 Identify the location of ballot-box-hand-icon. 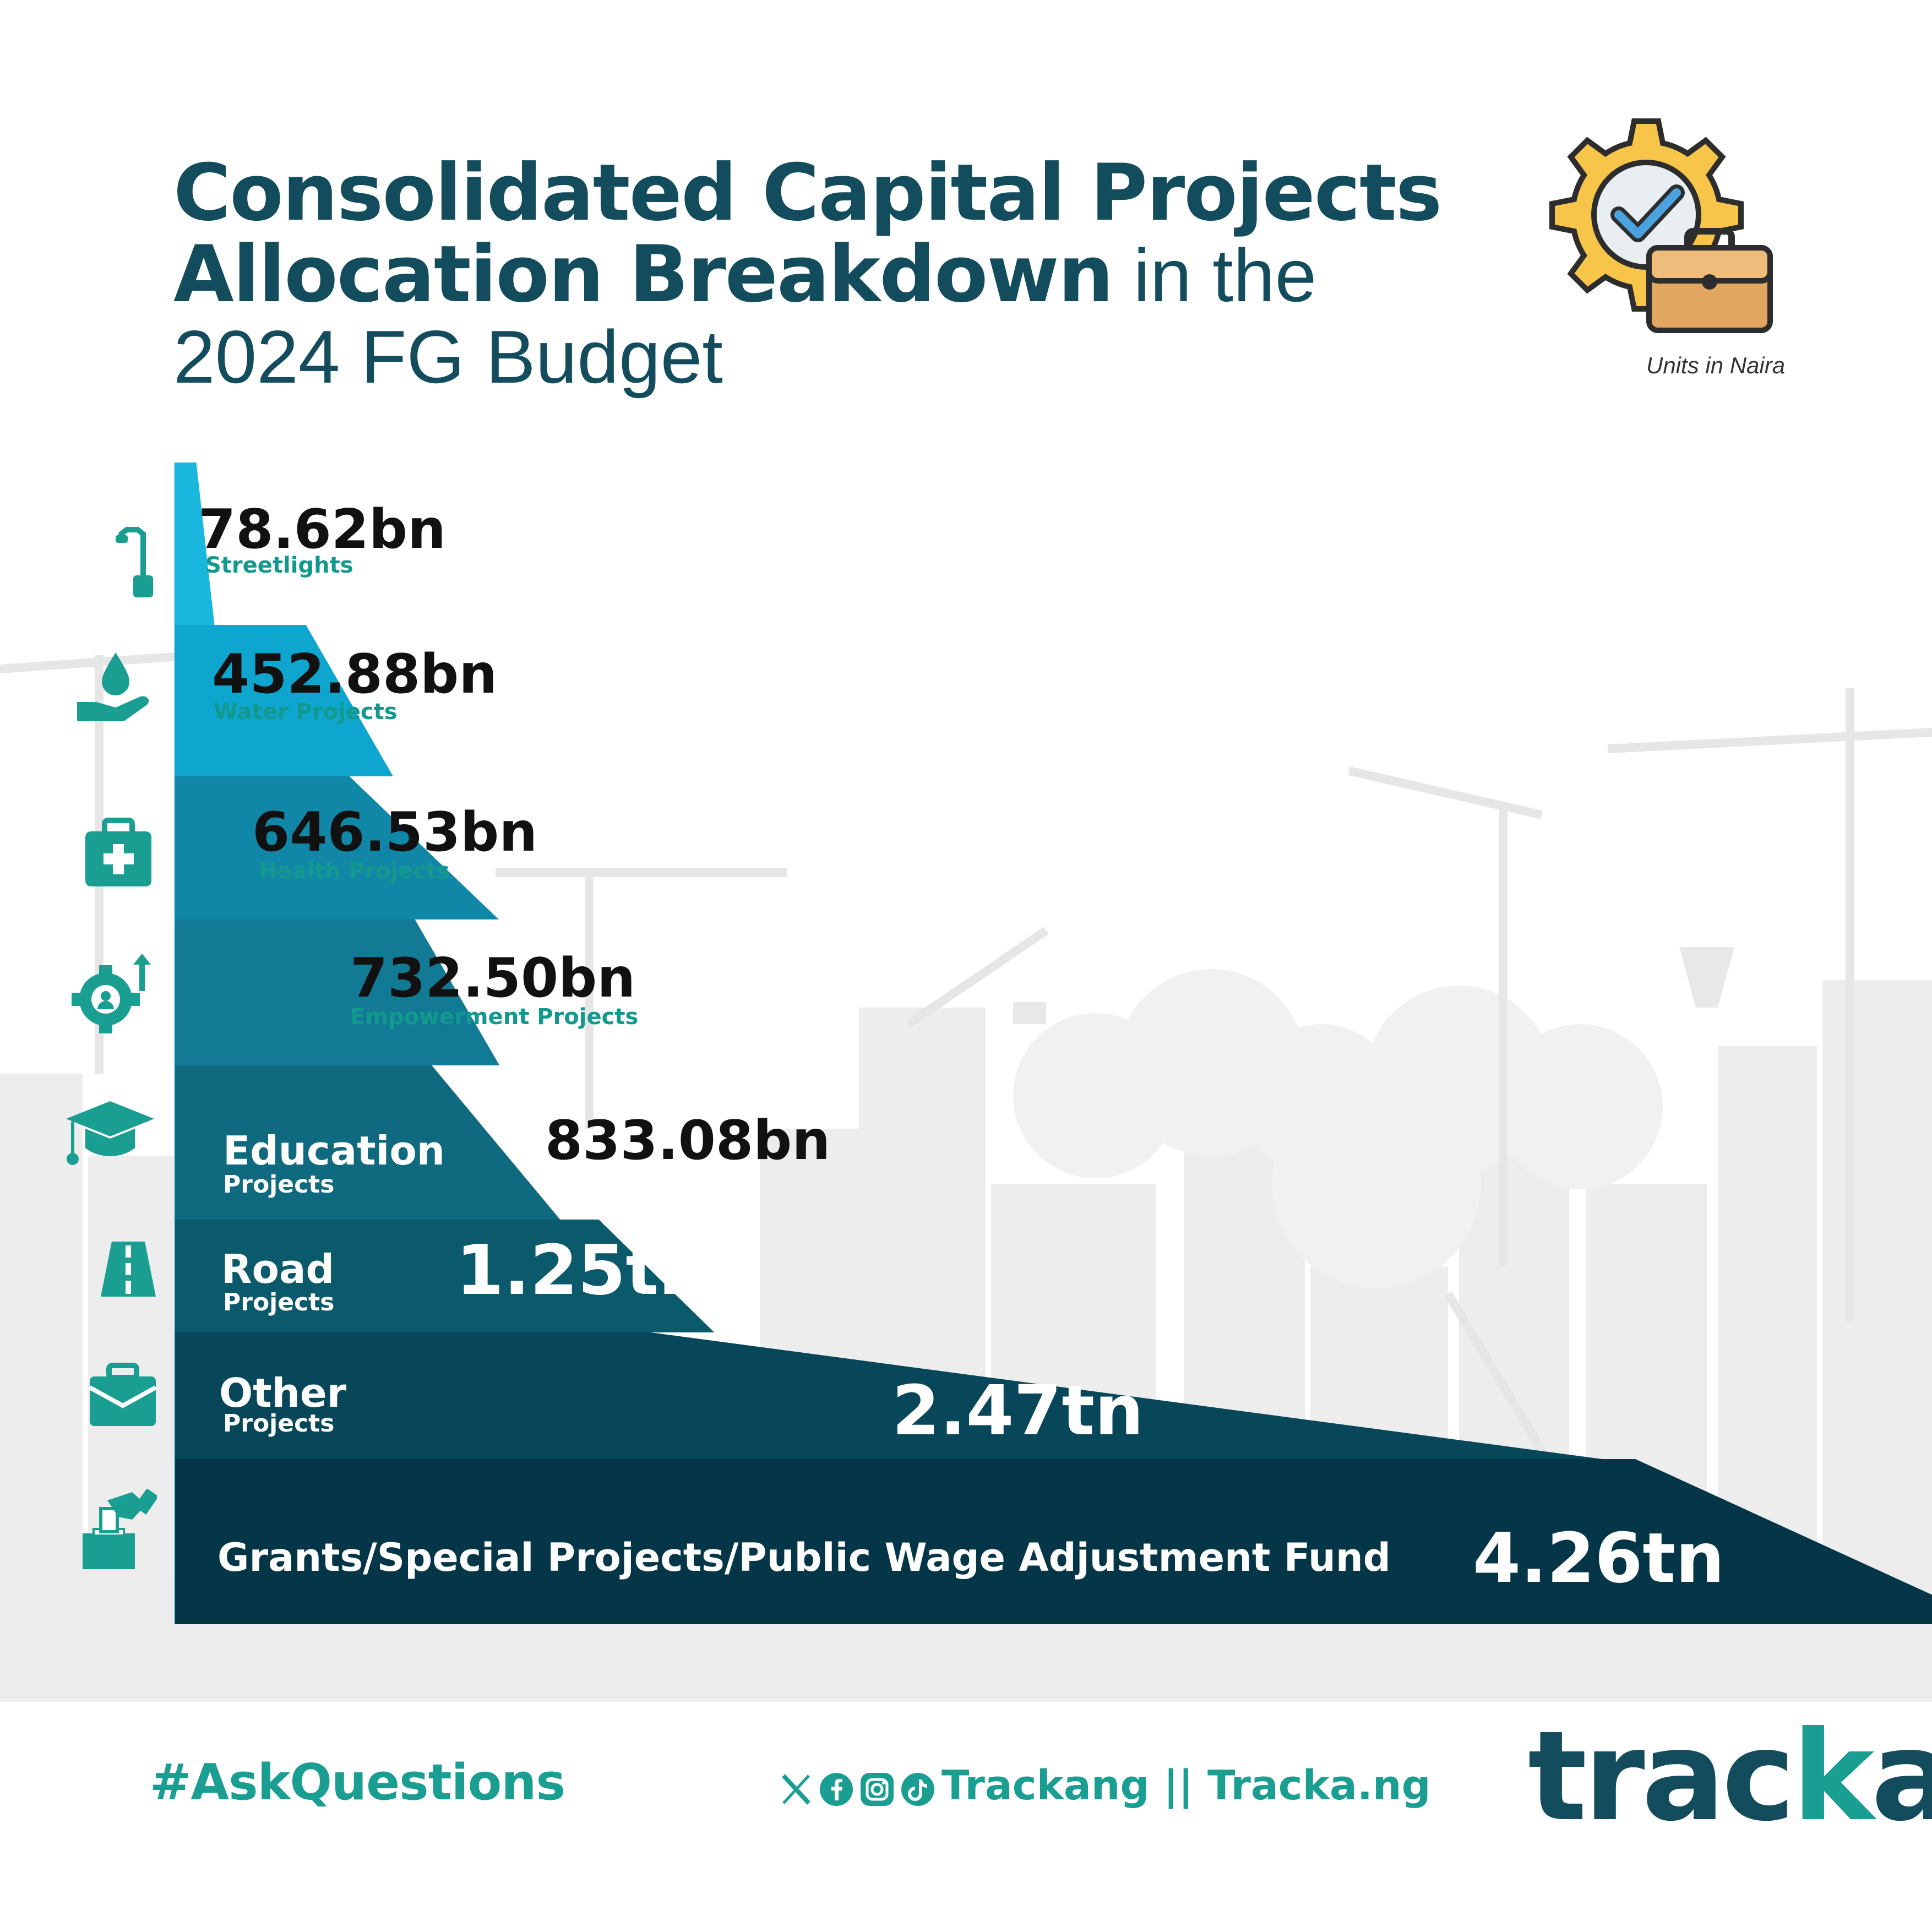
(120, 1529).